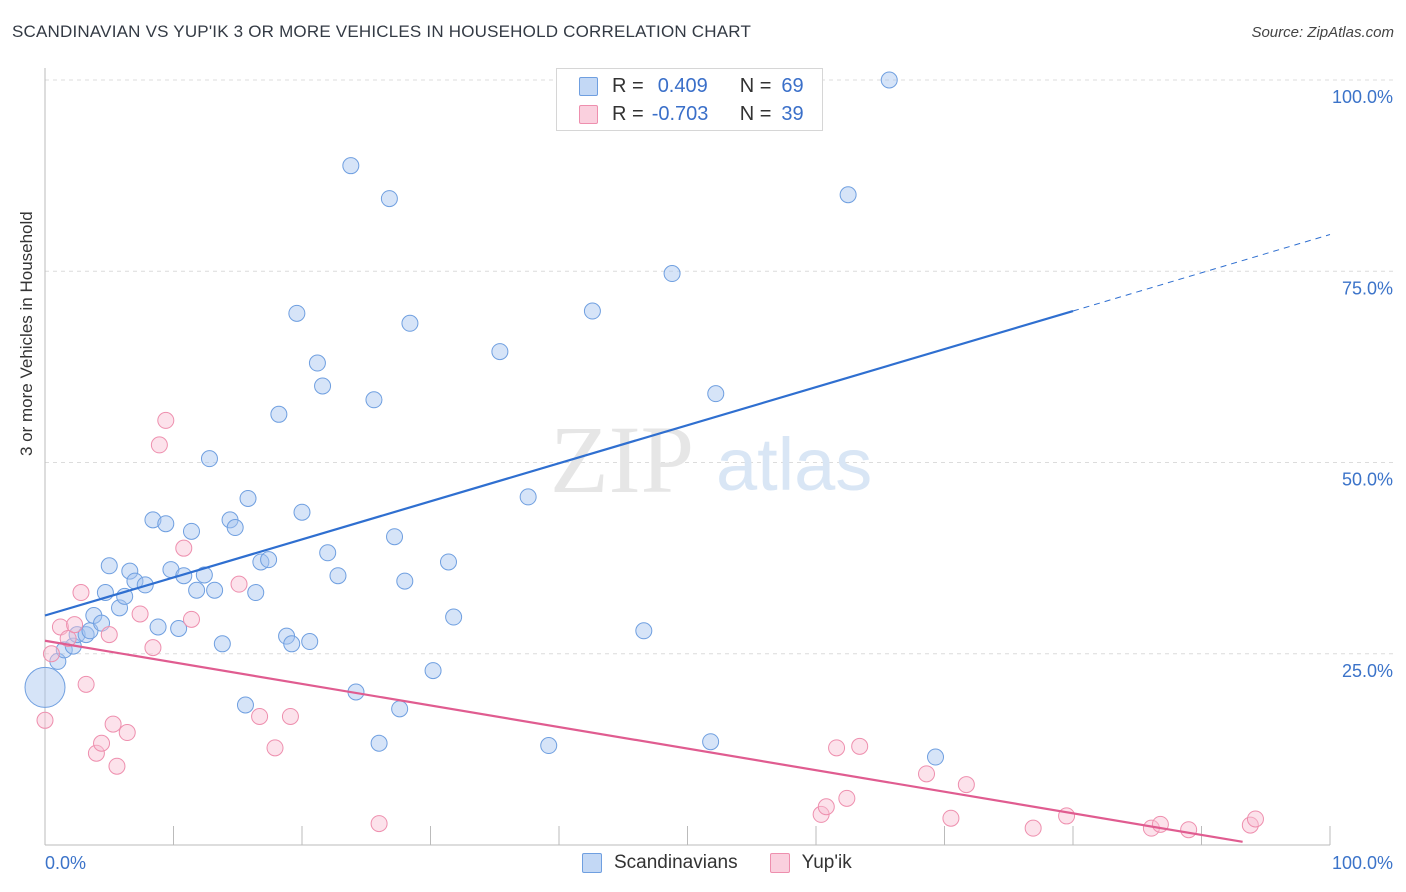  I want to click on legend-row-yupik: R = -0.703 N = 39, so click(691, 114).